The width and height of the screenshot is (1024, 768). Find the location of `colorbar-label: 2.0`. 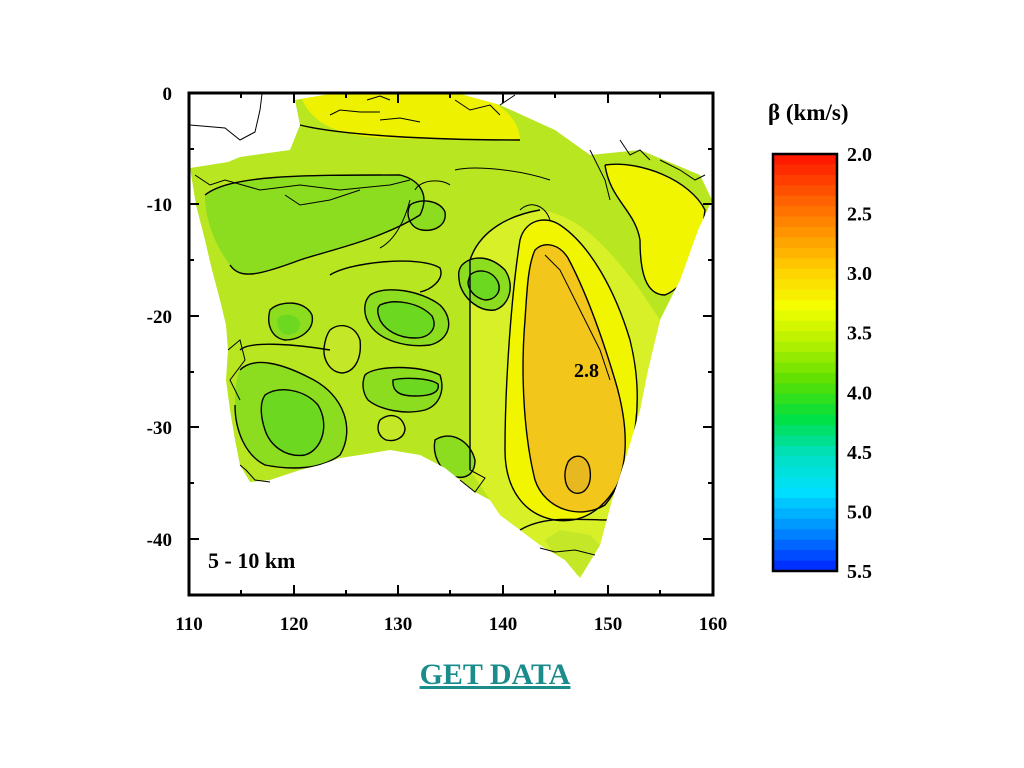

colorbar-label: 2.0 is located at coordinates (859, 155).